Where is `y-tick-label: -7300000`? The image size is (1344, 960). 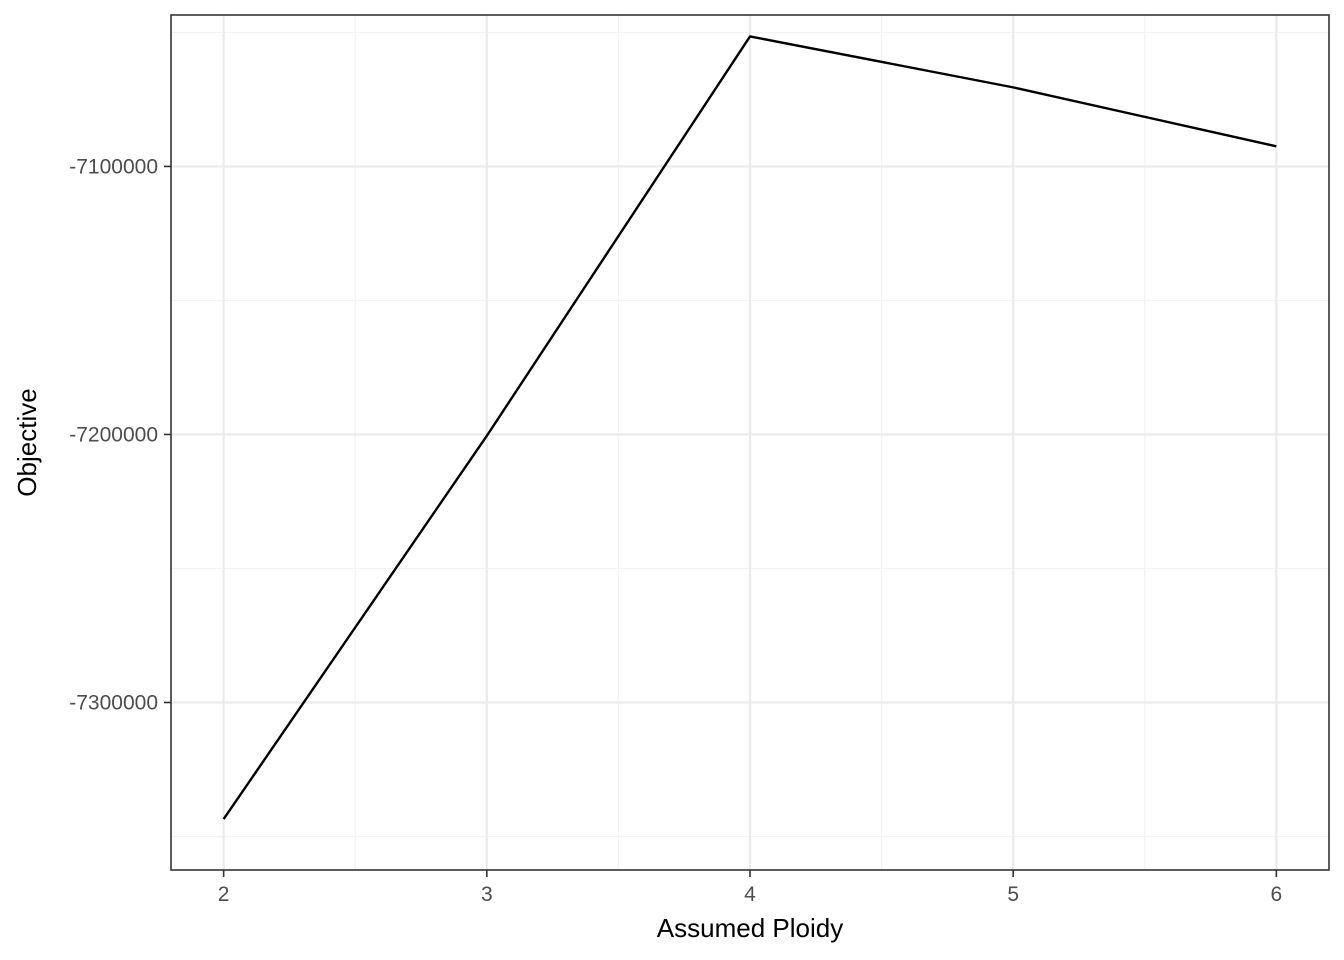 y-tick-label: -7300000 is located at coordinates (113, 702).